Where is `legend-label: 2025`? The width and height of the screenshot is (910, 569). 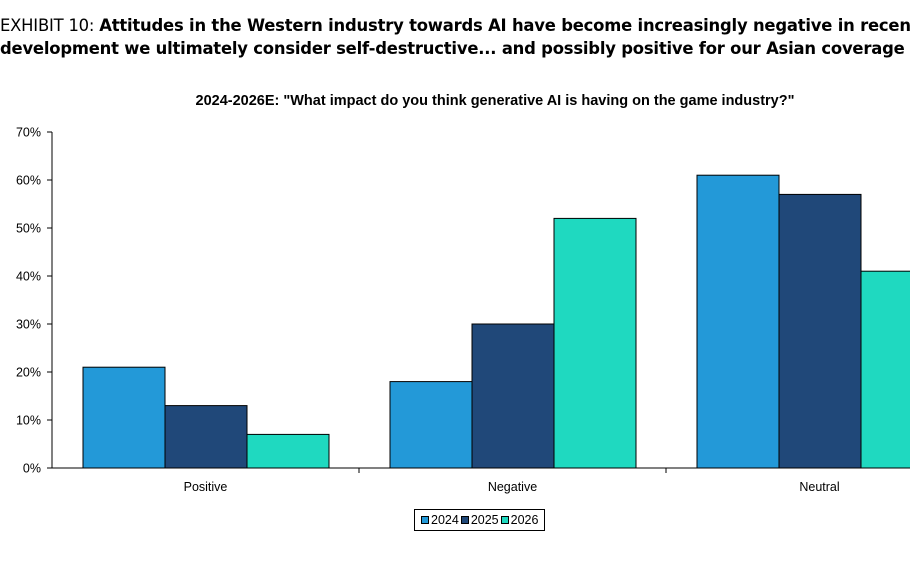
legend-label: 2025 is located at coordinates (484, 520).